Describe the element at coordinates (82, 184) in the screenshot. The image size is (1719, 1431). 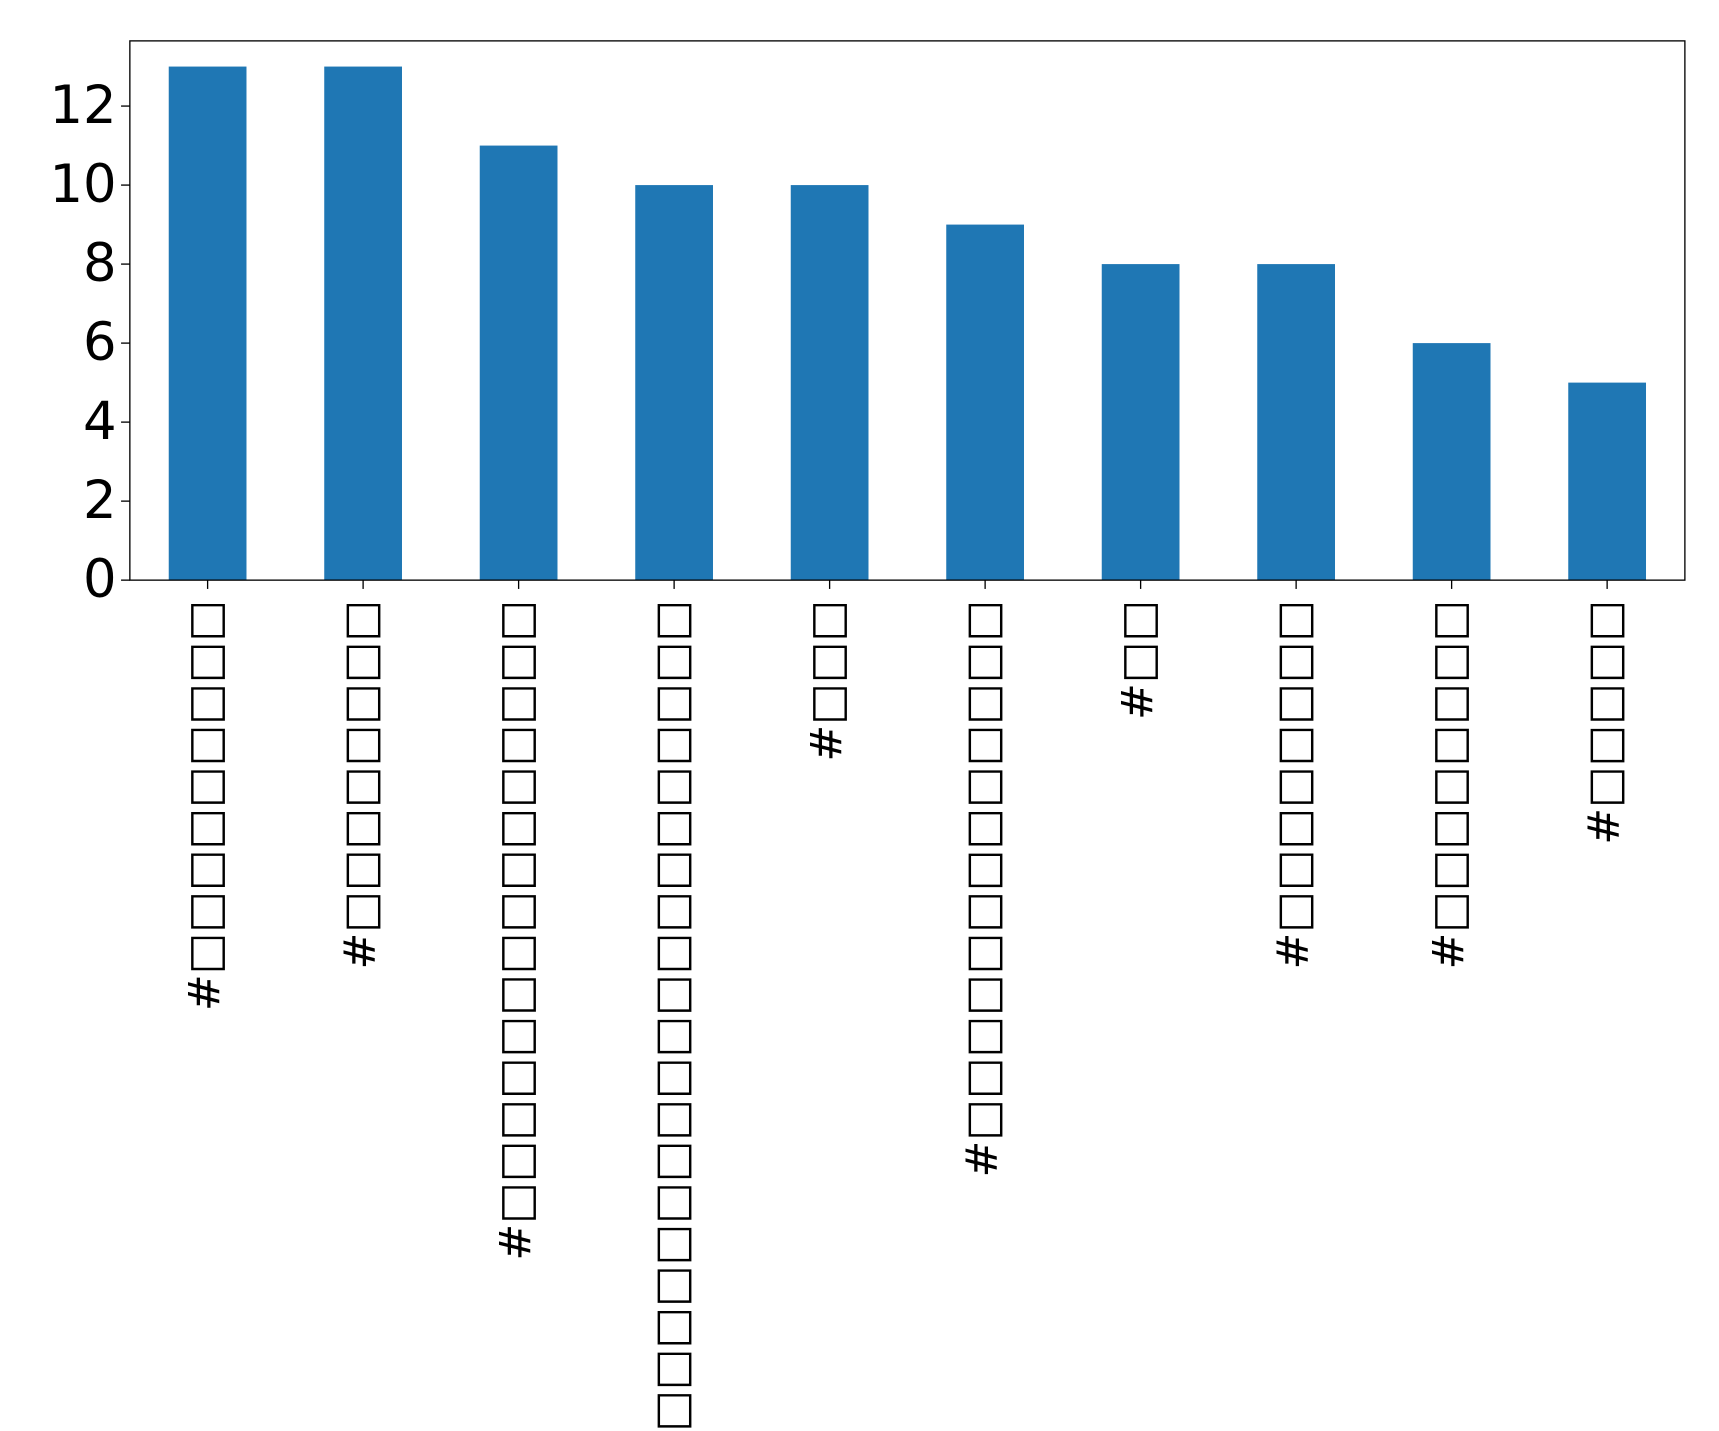
I see `y-tick-label: 10` at that location.